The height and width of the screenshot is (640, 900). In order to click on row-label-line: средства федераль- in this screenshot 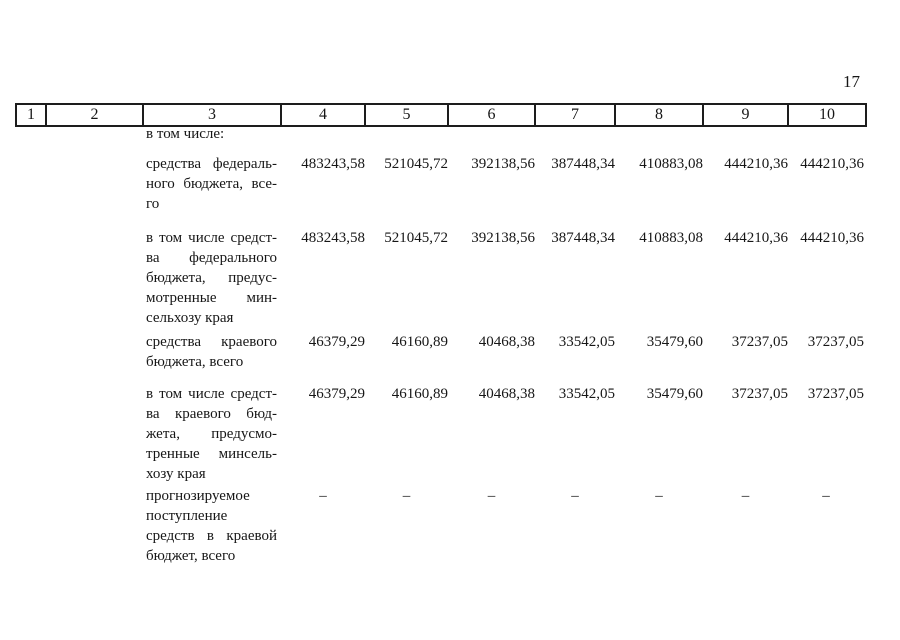, I will do `click(211, 164)`.